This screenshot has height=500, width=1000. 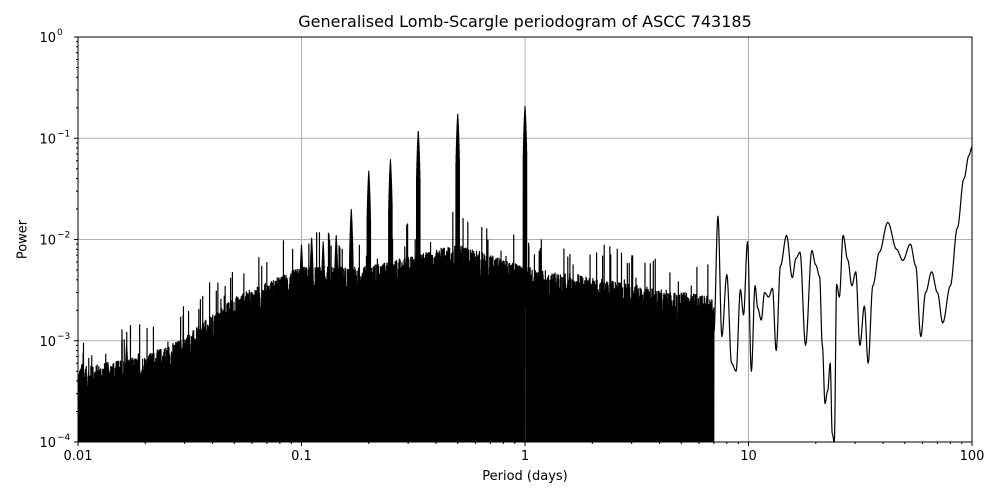 I want to click on x-tick-label: 0.1, so click(x=301, y=456).